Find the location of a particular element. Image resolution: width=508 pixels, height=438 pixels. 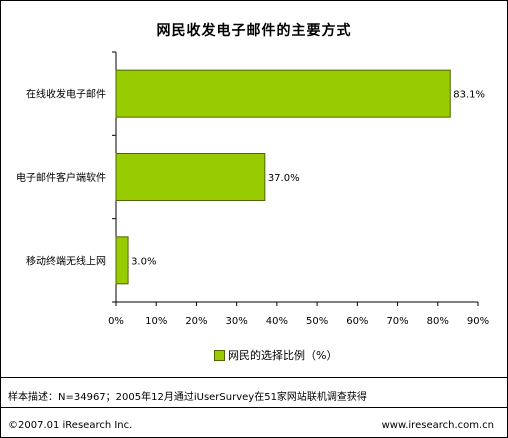

x-tick-label: 0% is located at coordinates (116, 321).